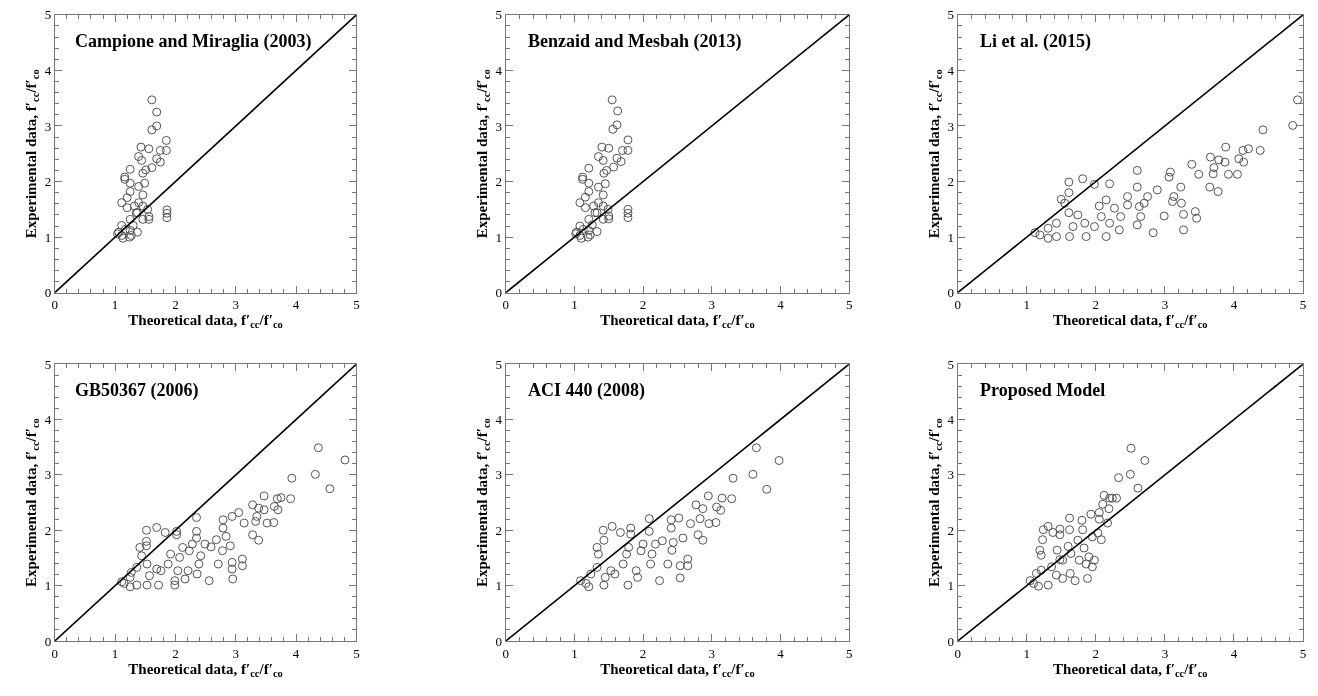 The width and height of the screenshot is (1318, 696). What do you see at coordinates (1035, 41) in the screenshot?
I see `text: Li et al. (2015)` at bounding box center [1035, 41].